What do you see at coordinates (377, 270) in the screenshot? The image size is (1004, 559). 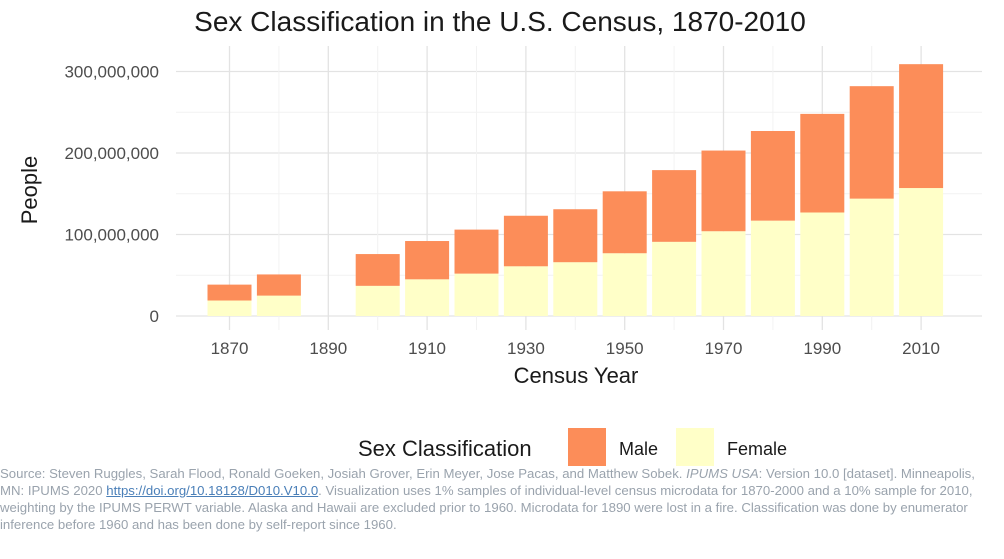 I see `bar-male-1900` at bounding box center [377, 270].